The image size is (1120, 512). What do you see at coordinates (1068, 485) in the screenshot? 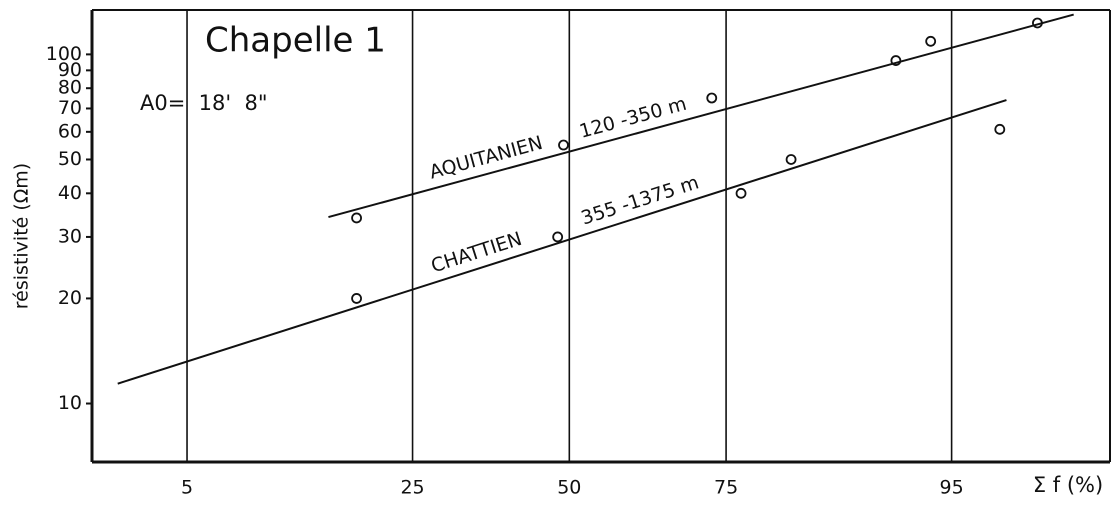
I see `x-axis-label: Σ f (%)` at bounding box center [1068, 485].